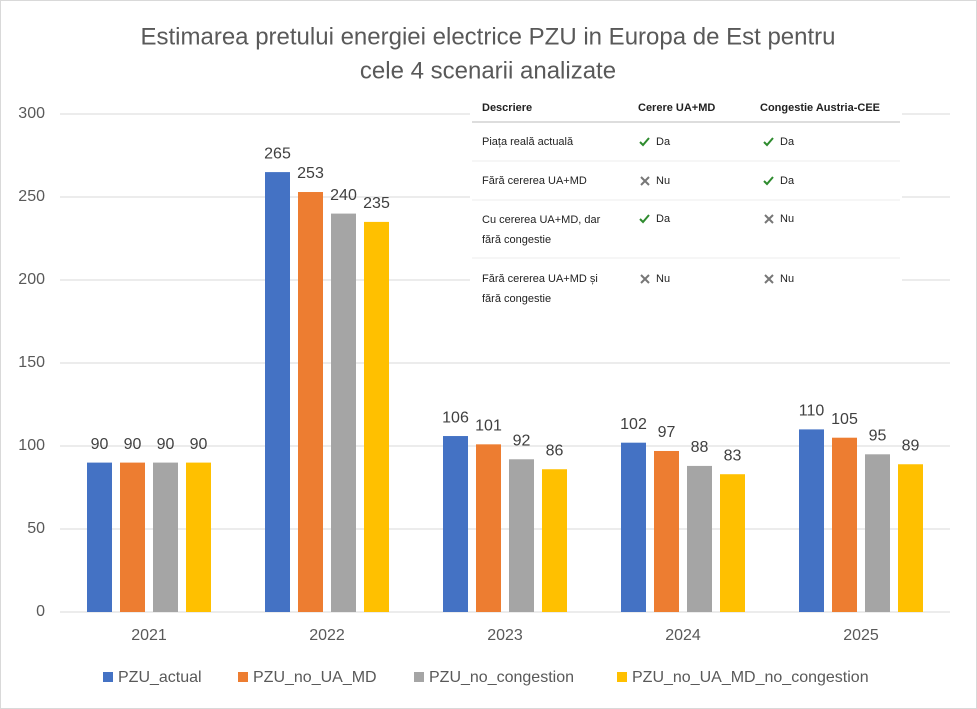  Describe the element at coordinates (277, 153) in the screenshot. I see `data-label: 265` at that location.